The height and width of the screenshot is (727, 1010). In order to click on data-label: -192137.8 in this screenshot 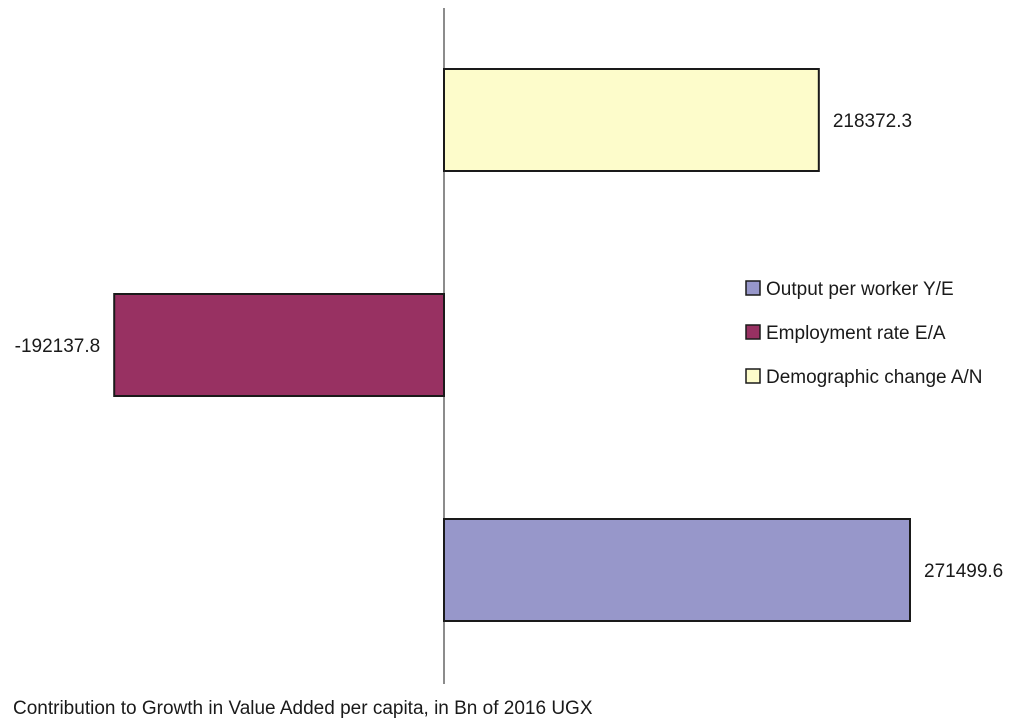, I will do `click(58, 346)`.